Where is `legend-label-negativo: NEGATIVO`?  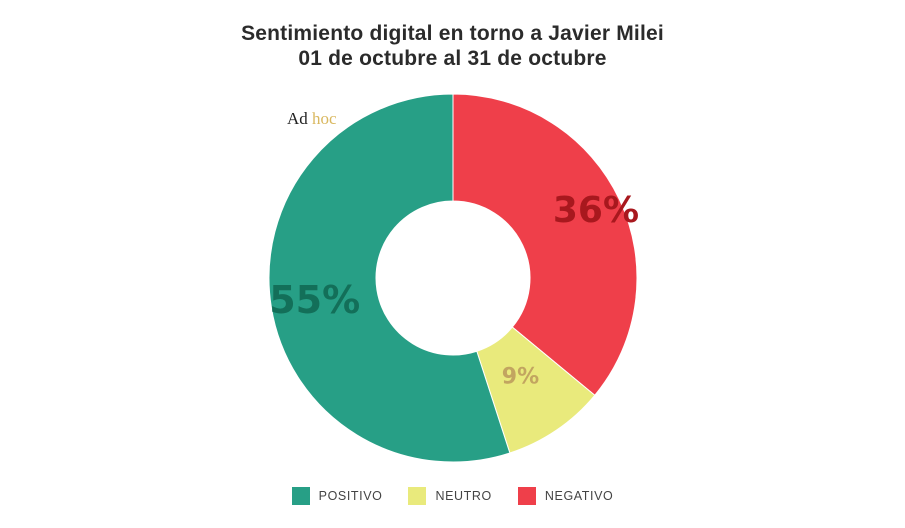 legend-label-negativo: NEGATIVO is located at coordinates (579, 496).